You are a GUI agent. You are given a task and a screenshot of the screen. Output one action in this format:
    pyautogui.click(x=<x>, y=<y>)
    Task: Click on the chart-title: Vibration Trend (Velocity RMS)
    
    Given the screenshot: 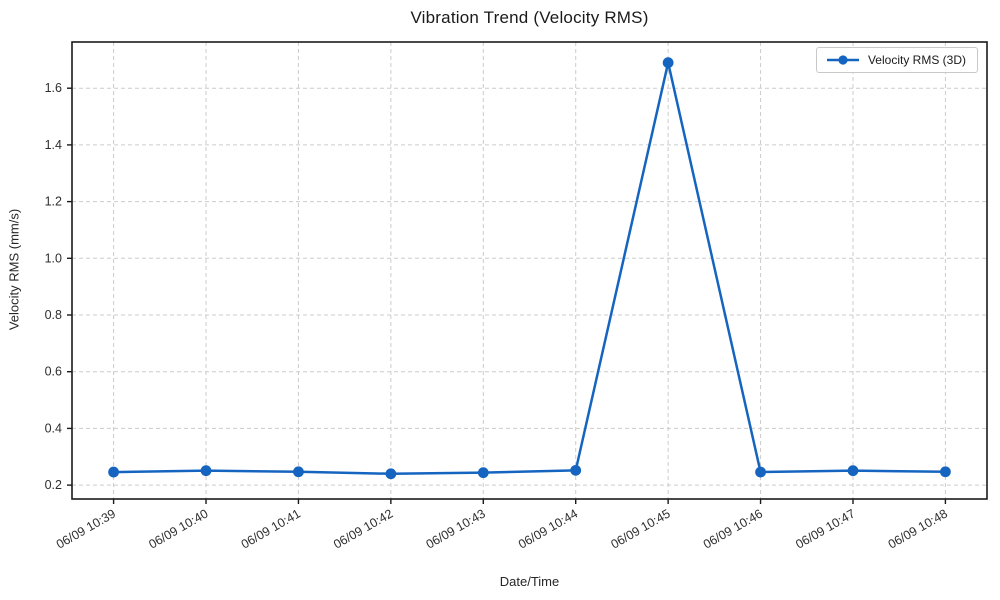 What is the action you would take?
    pyautogui.click(x=529, y=17)
    